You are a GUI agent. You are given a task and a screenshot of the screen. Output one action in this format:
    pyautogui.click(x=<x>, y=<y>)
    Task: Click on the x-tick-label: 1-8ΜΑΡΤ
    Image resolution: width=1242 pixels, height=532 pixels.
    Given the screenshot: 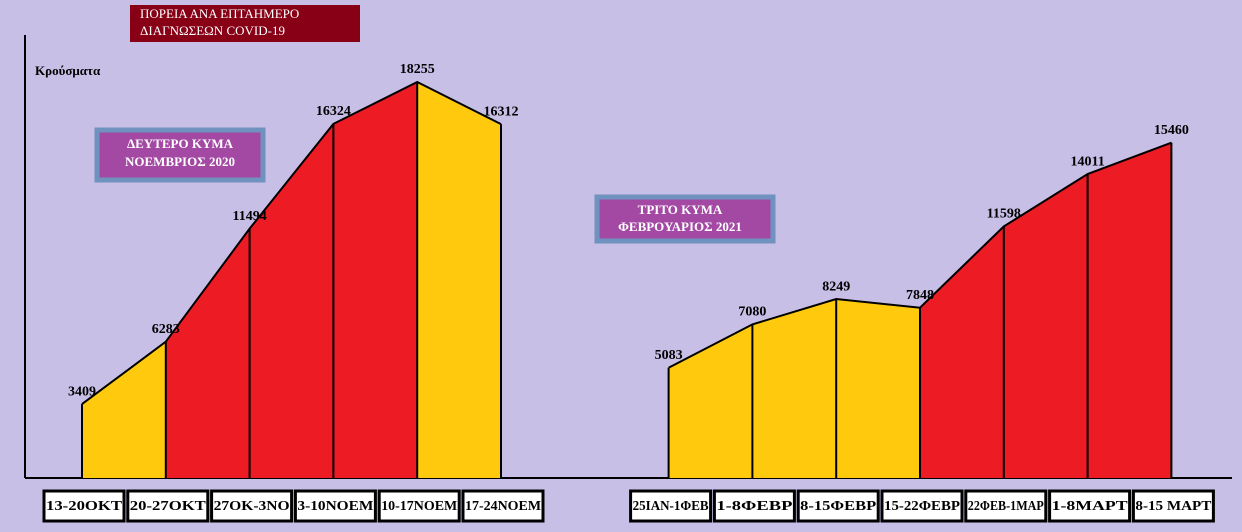 What is the action you would take?
    pyautogui.click(x=1090, y=506)
    